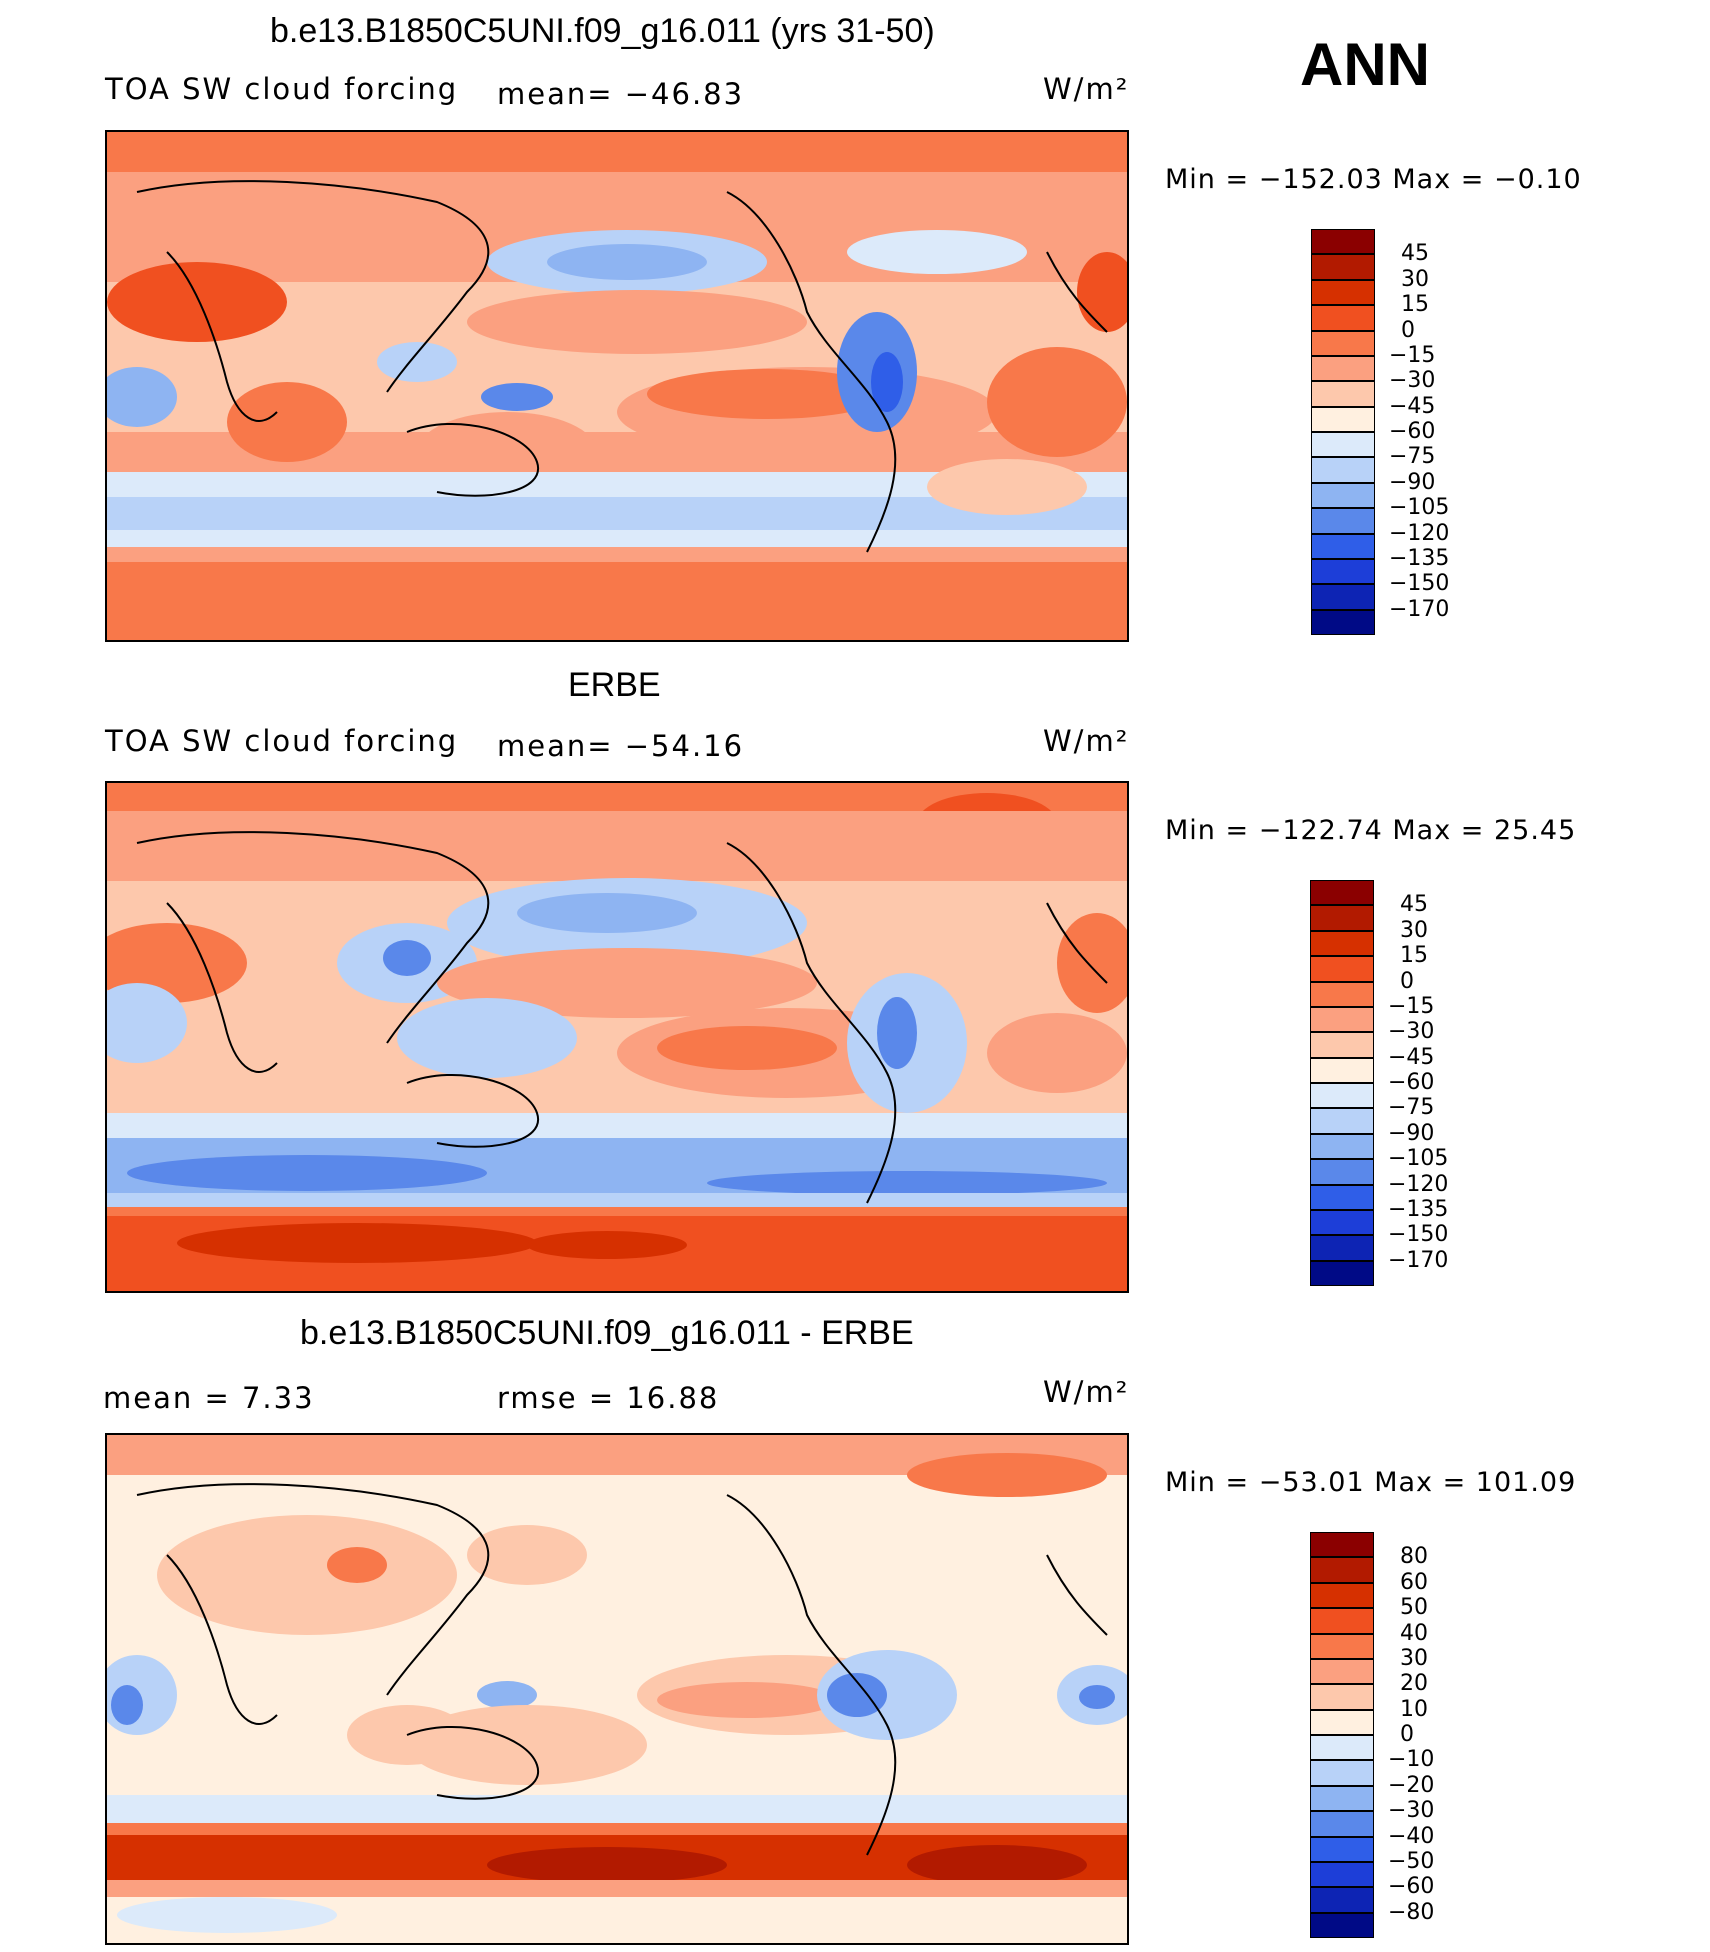 The image size is (1710, 1952). Describe the element at coordinates (282, 741) in the screenshot. I see `panel-2-variable-label: TOA SW cloud forcing` at that location.